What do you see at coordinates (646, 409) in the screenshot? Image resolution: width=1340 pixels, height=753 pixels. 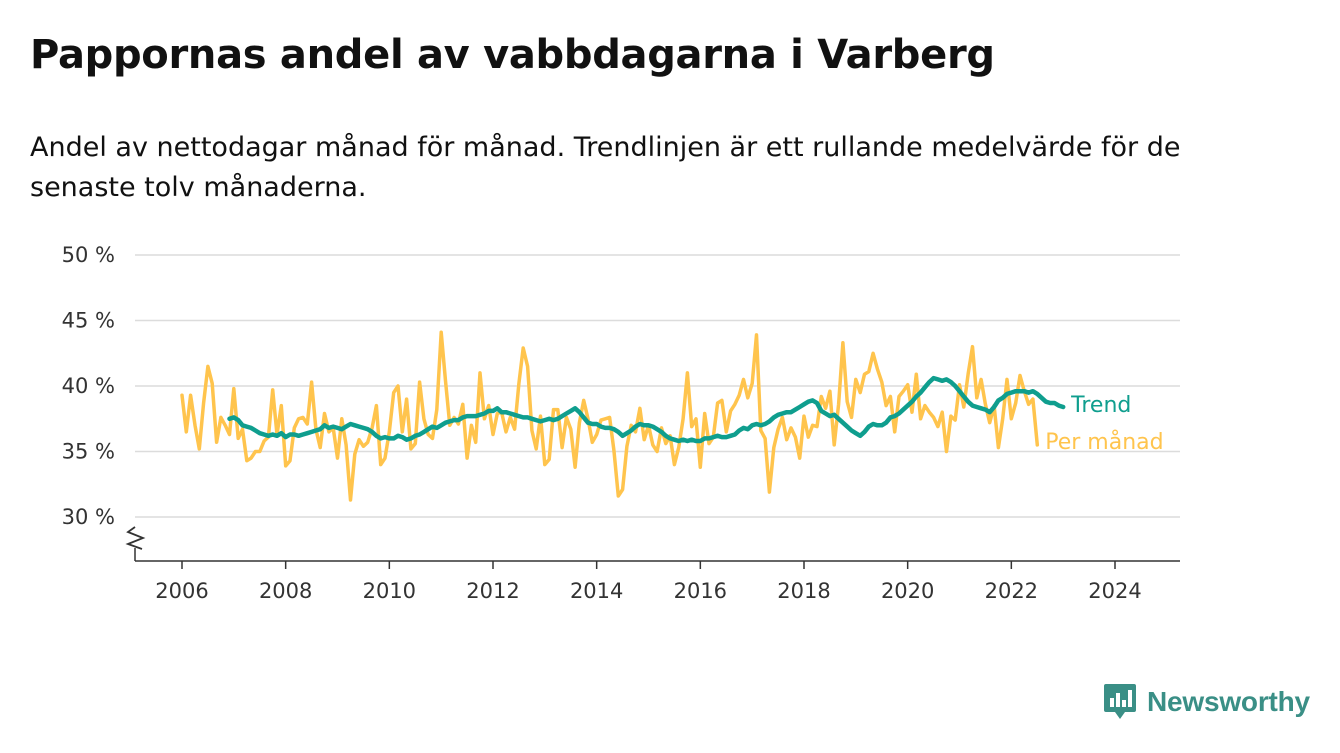 I see `trend-line` at bounding box center [646, 409].